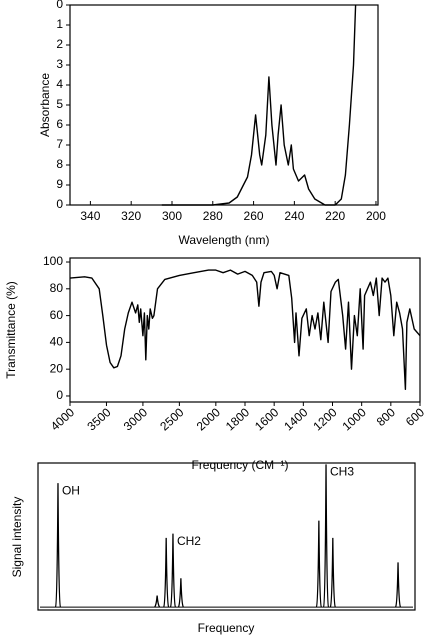 Image resolution: width=428 pixels, height=636 pixels. I want to click on y-tick-label: 1, so click(59, 24).